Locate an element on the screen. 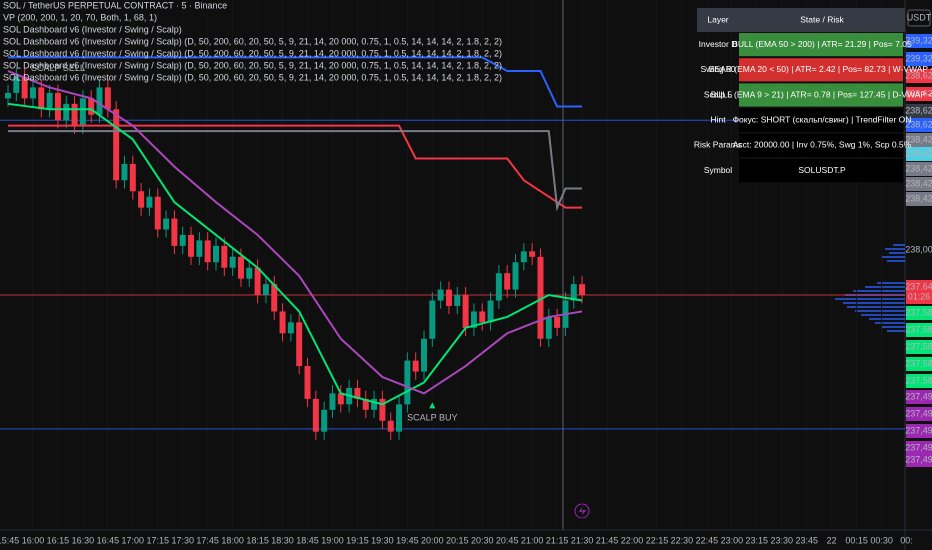  volume-profile is located at coordinates (870, 288).